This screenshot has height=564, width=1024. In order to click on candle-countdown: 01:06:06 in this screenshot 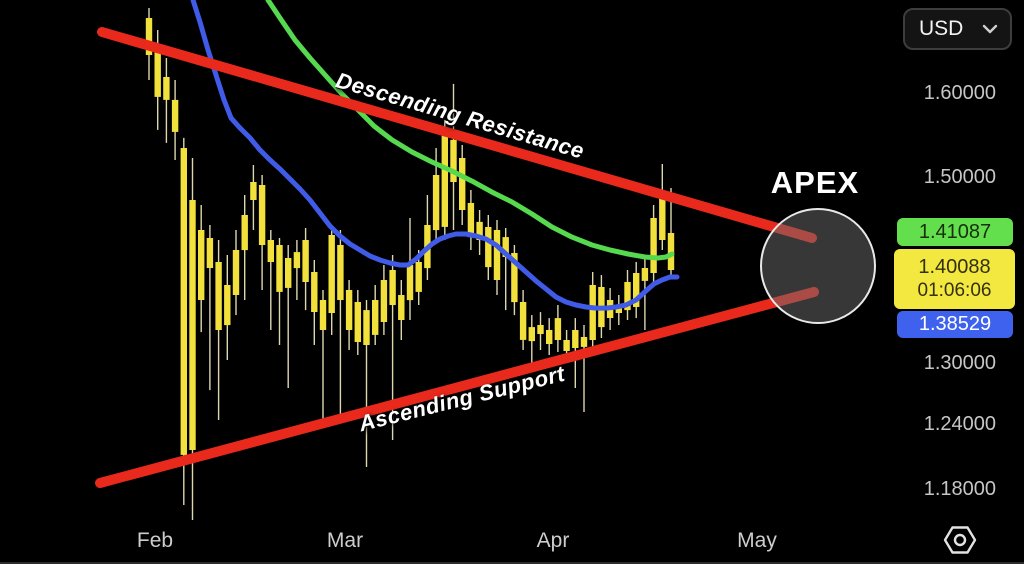, I will do `click(954, 290)`.